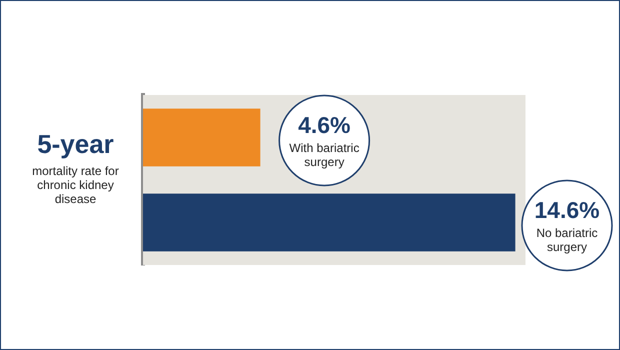 Image resolution: width=620 pixels, height=350 pixels. Describe the element at coordinates (567, 209) in the screenshot. I see `data-label: 14.6%` at that location.